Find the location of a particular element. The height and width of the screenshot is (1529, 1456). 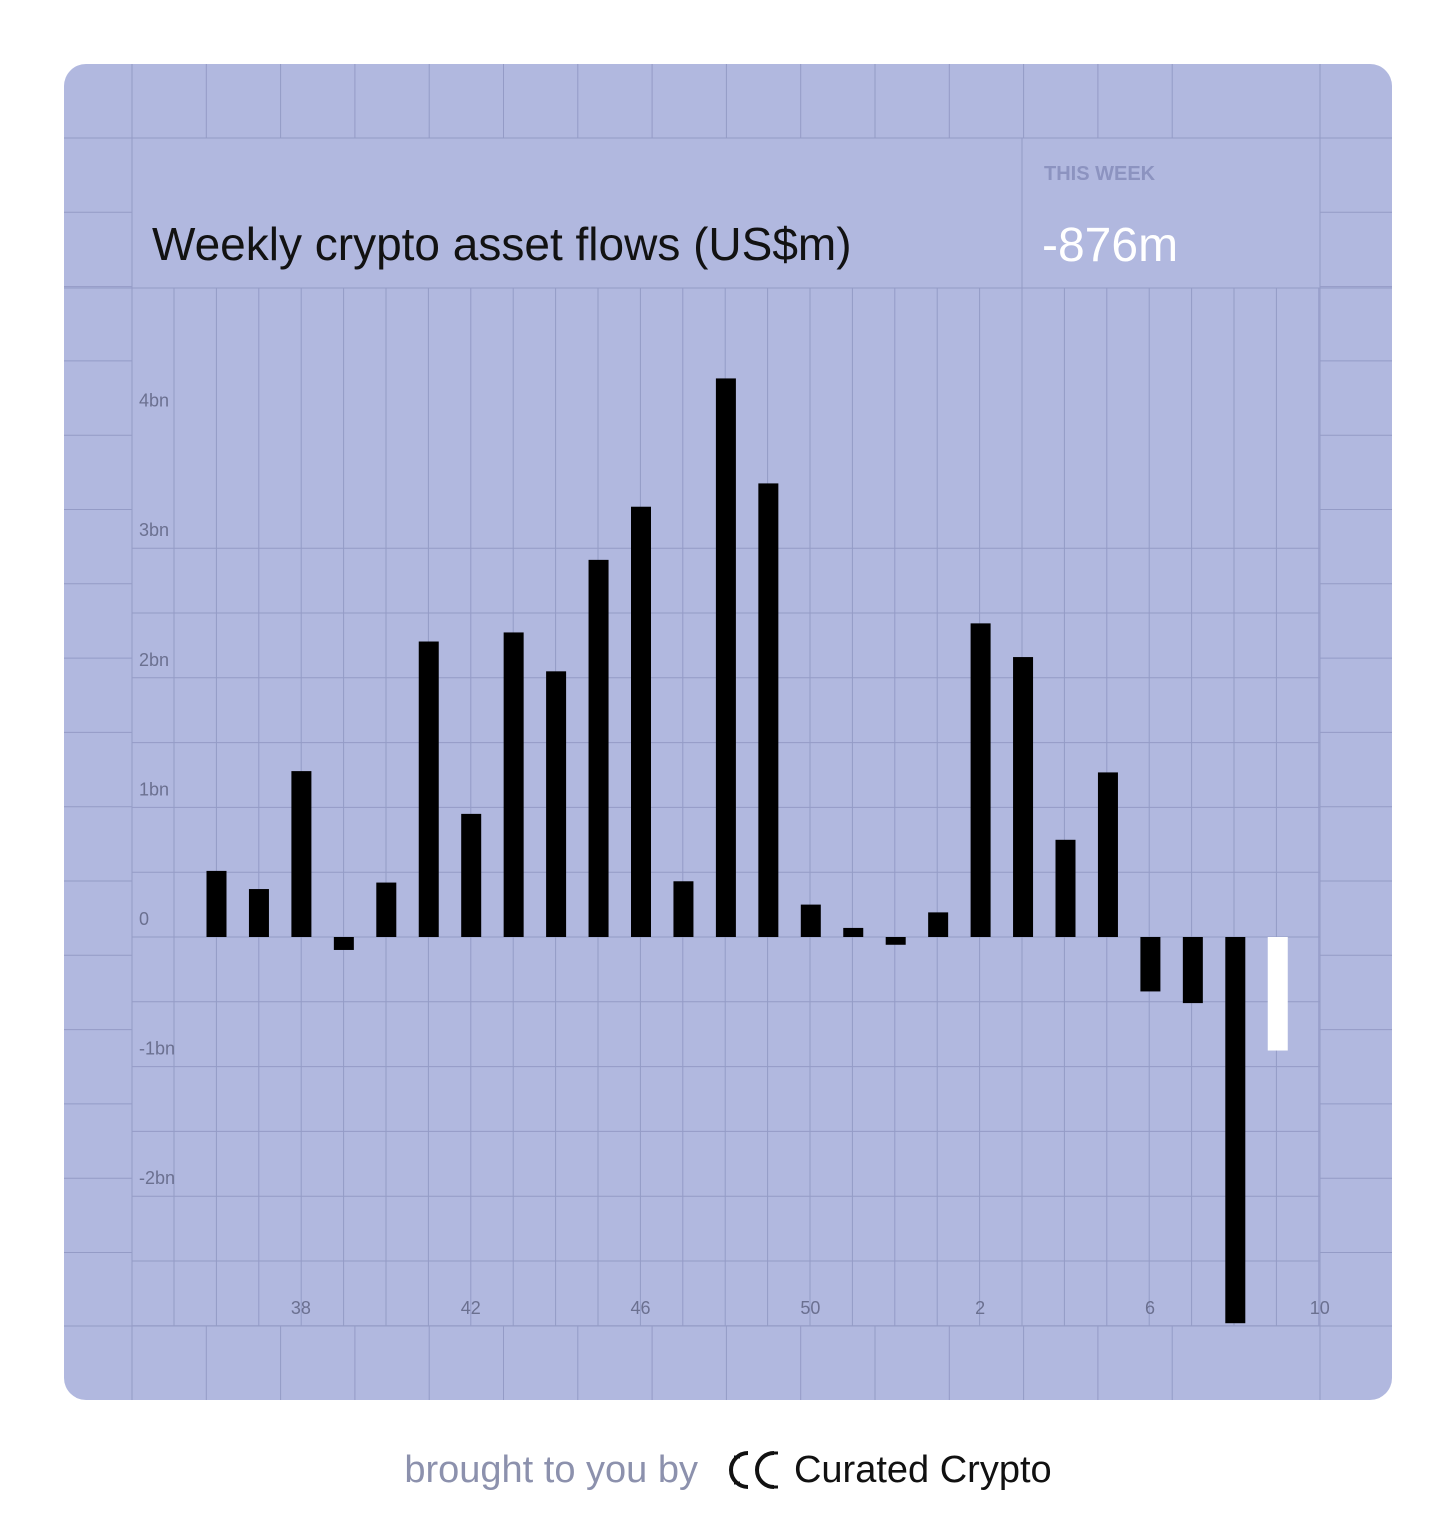

footer-brand: Curated Crypto is located at coordinates (922, 1469).